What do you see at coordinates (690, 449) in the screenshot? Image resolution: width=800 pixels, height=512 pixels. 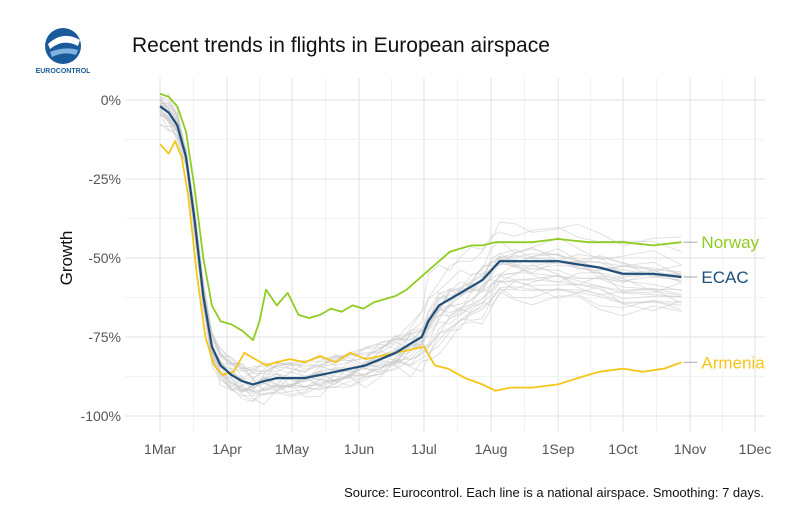 I see `x-tick-label: 1Nov` at bounding box center [690, 449].